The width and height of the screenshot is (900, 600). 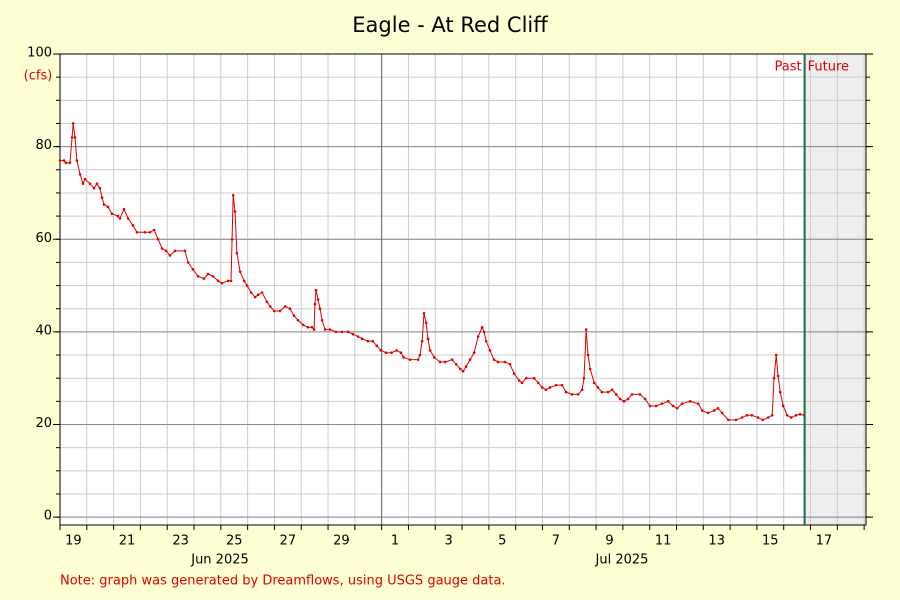 What do you see at coordinates (43, 238) in the screenshot?
I see `y-tick-label: 60` at bounding box center [43, 238].